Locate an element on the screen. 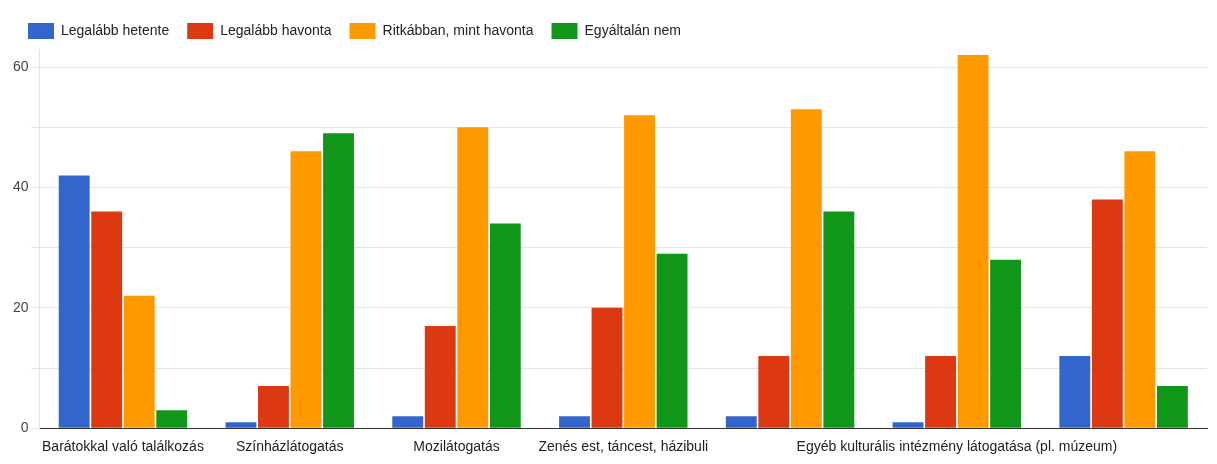 This screenshot has height=464, width=1217. x-tick-label: Zenés est, táncest, házibuli is located at coordinates (623, 446).